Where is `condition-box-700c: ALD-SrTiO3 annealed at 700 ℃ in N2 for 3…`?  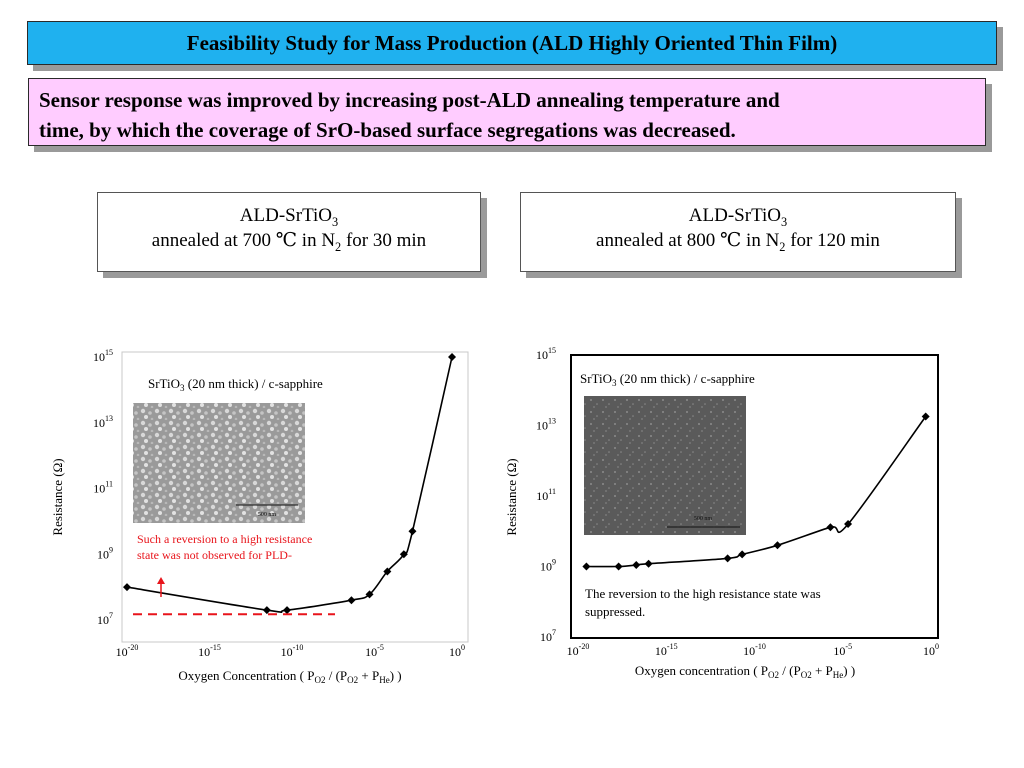
condition-box-700c: ALD-SrTiO3 annealed at 700 ℃ in N2 for 3… is located at coordinates (289, 232).